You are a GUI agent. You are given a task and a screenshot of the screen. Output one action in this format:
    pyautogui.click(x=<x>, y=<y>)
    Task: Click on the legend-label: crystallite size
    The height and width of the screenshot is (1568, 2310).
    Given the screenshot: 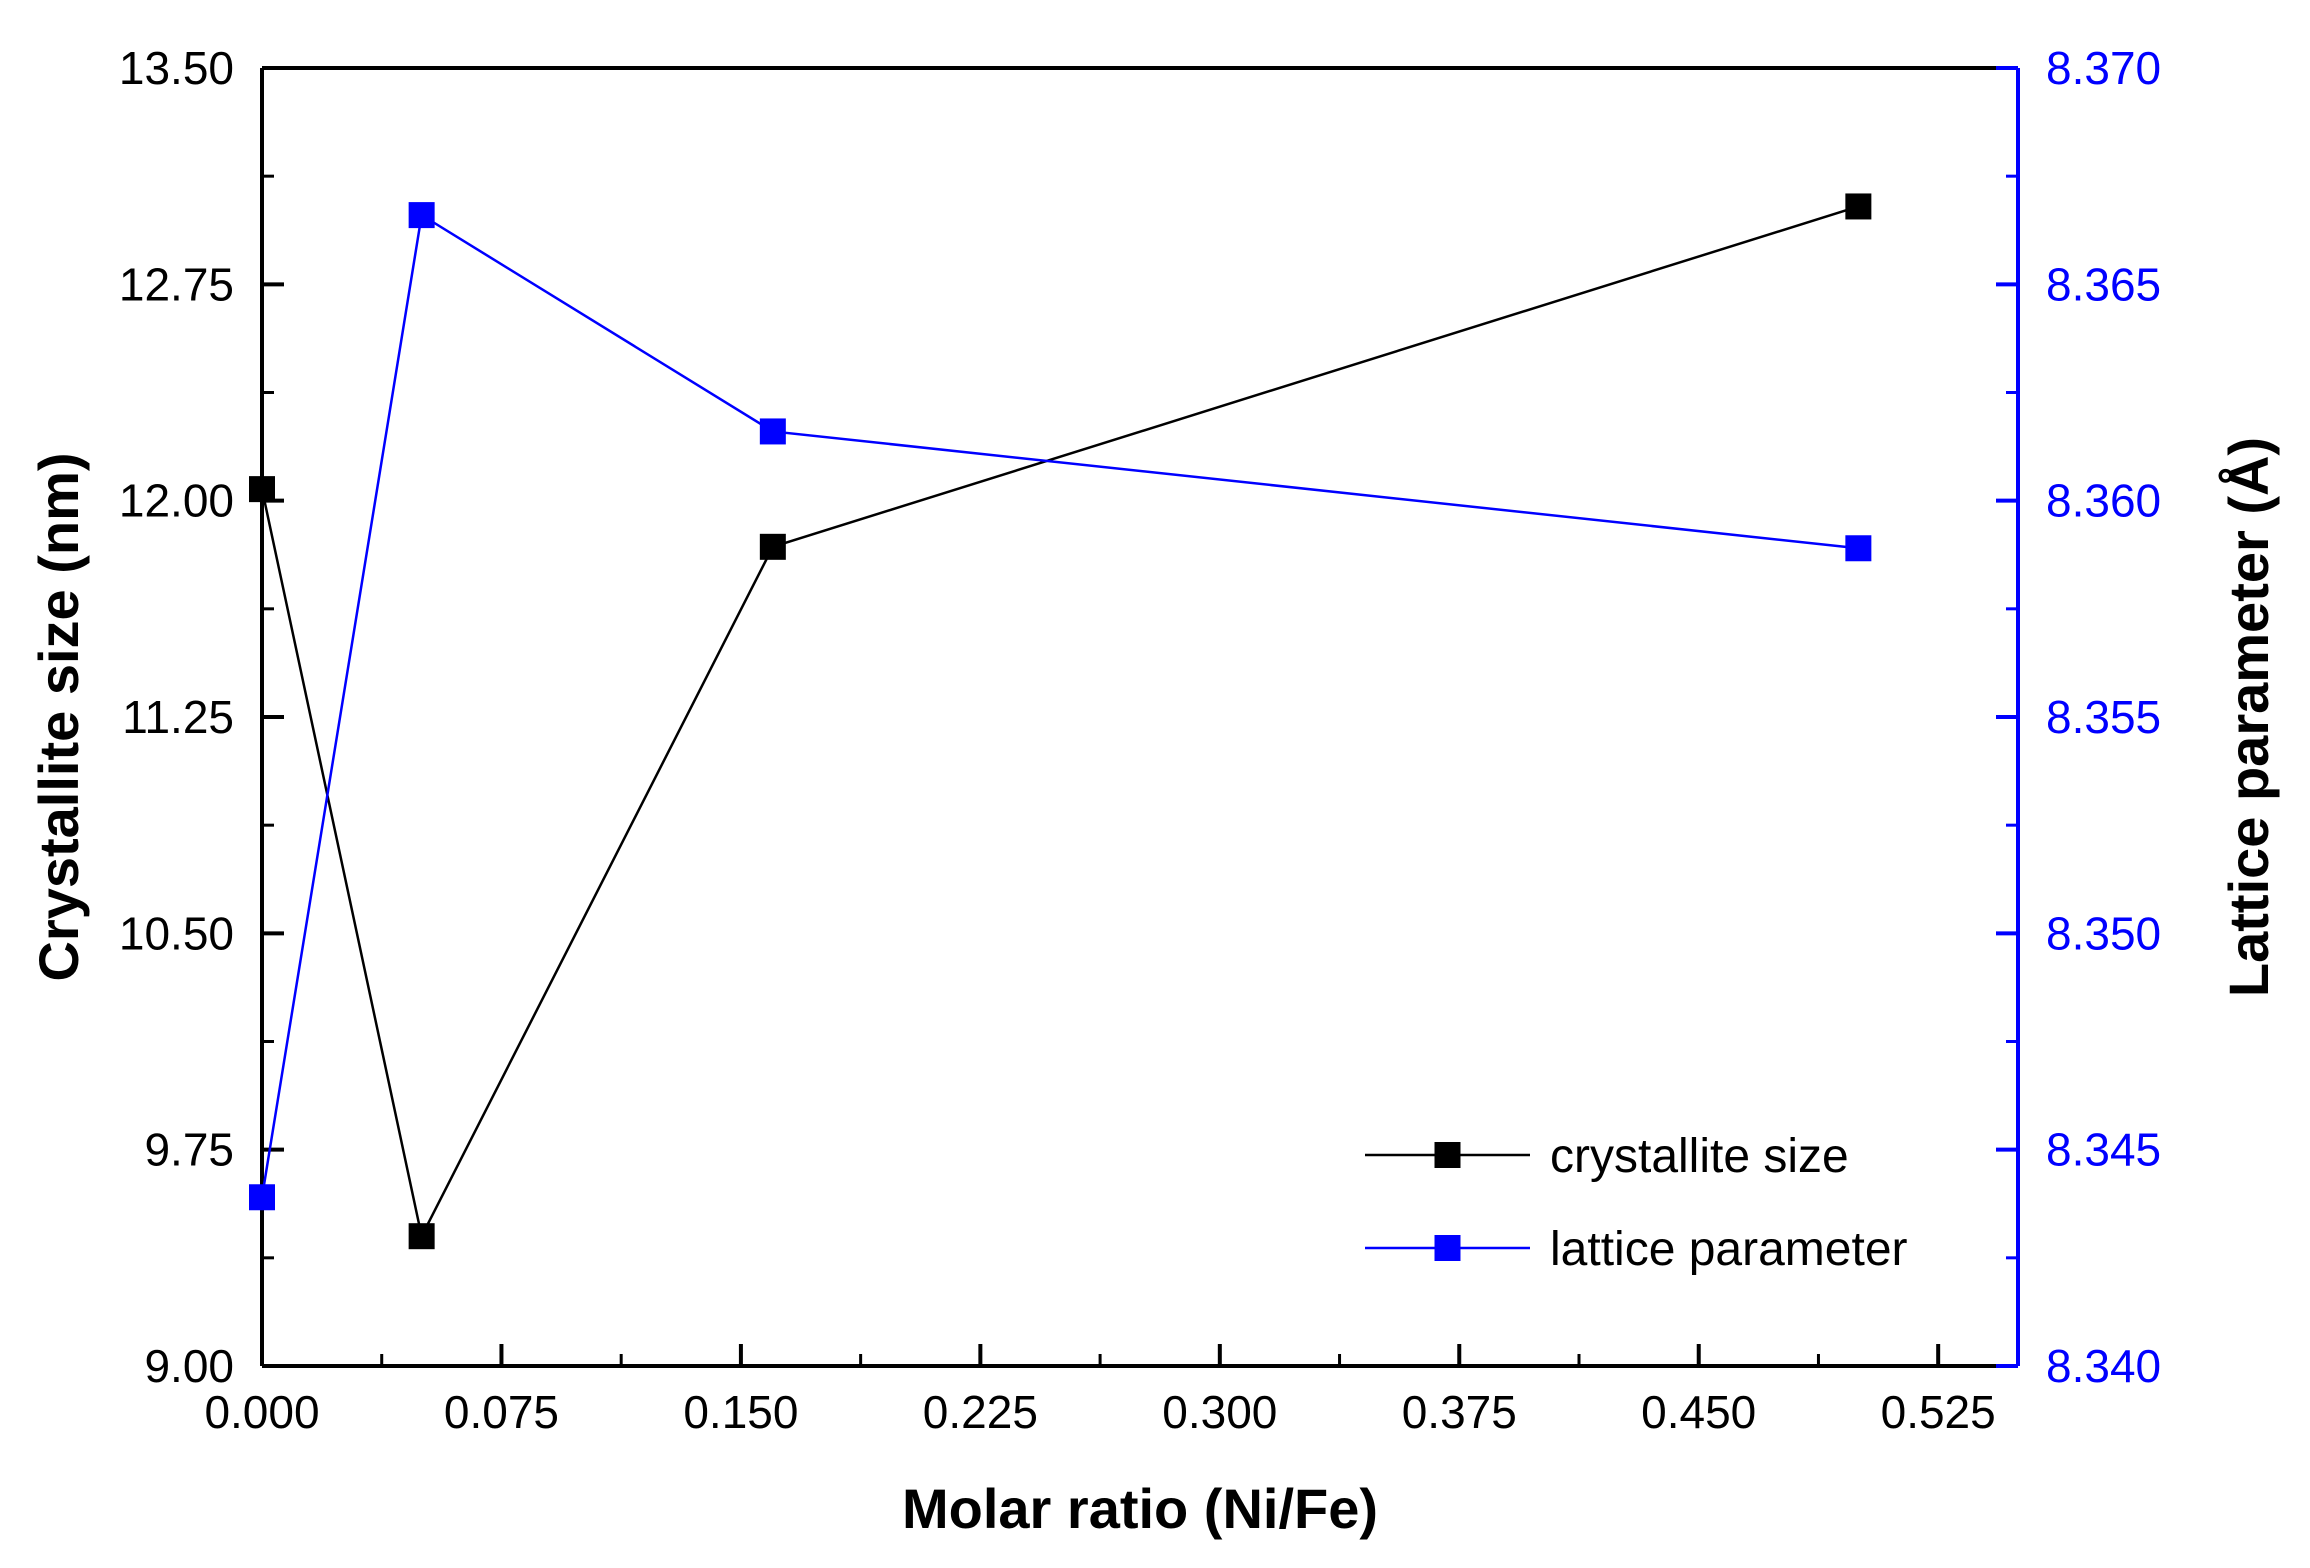 What is the action you would take?
    pyautogui.click(x=1699, y=1156)
    